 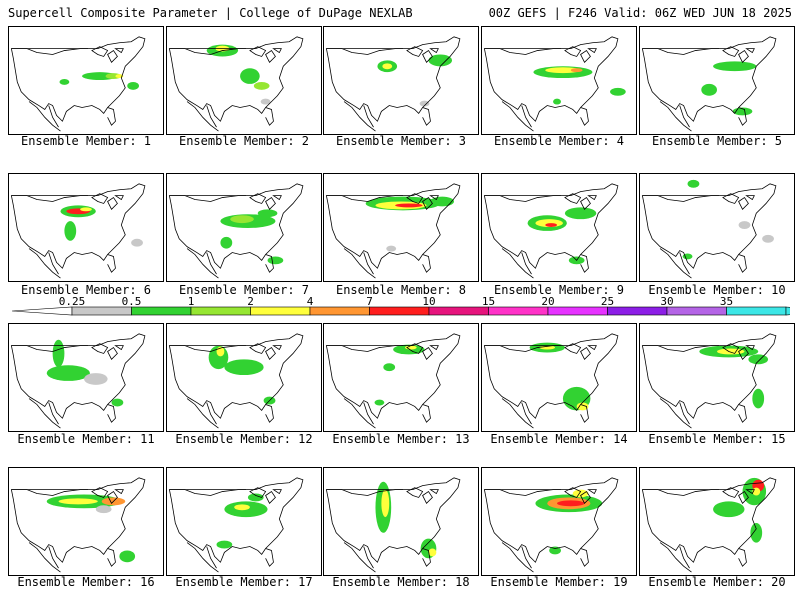 I want to click on member-label: Ensemble Member: 4, so click(x=559, y=141).